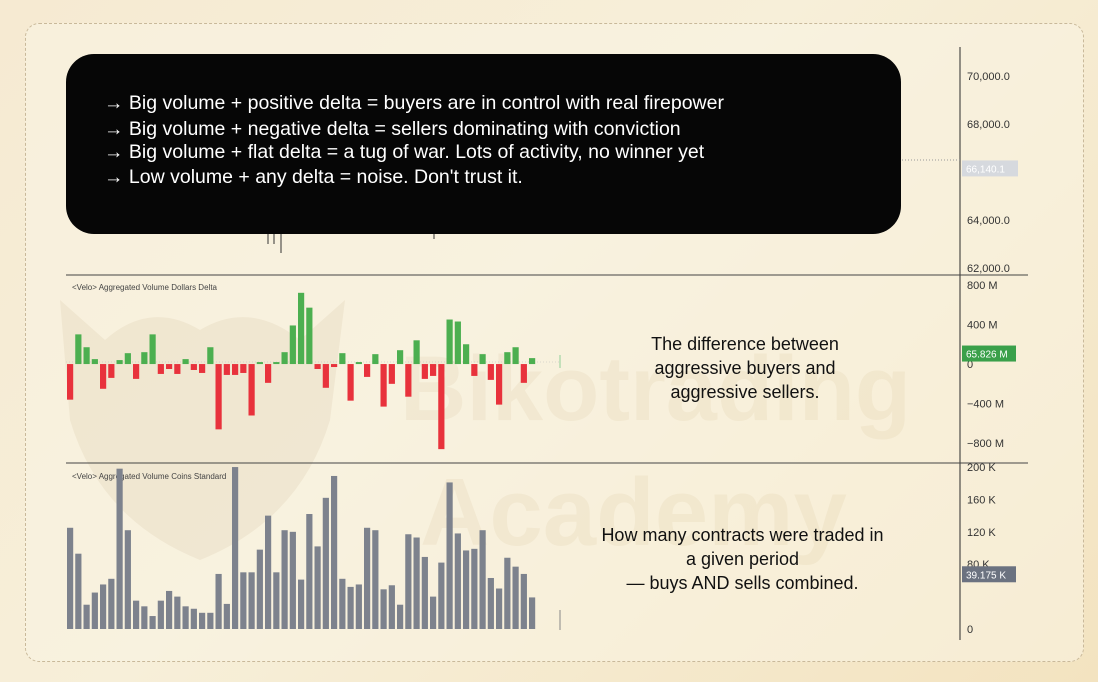  What do you see at coordinates (990, 168) in the screenshot?
I see `price-current-tag-bg` at bounding box center [990, 168].